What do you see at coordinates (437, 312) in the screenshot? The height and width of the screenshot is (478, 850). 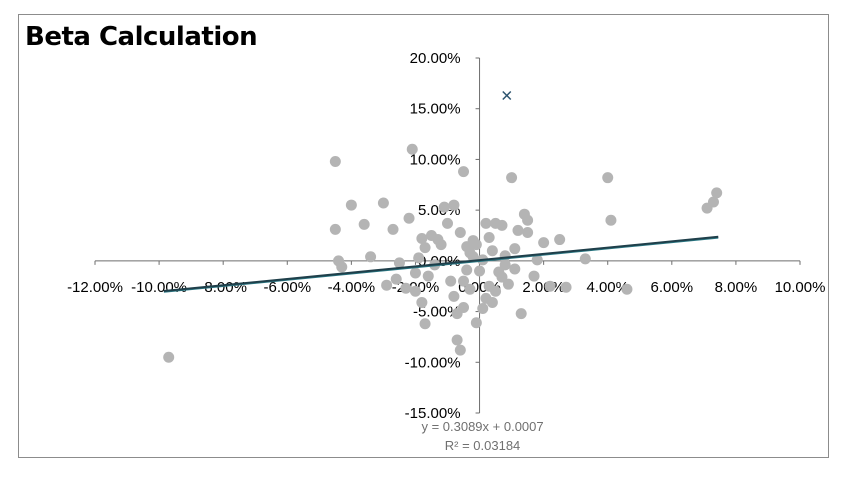 I see `y-tick-label: -5.00%` at bounding box center [437, 312].